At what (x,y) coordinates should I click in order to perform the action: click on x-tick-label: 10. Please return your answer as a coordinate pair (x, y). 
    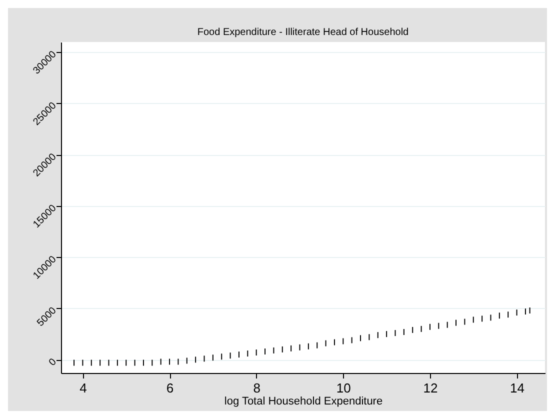
    Looking at the image, I should click on (343, 388).